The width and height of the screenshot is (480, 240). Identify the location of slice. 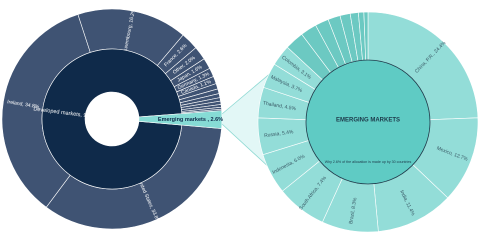
(180, 119).